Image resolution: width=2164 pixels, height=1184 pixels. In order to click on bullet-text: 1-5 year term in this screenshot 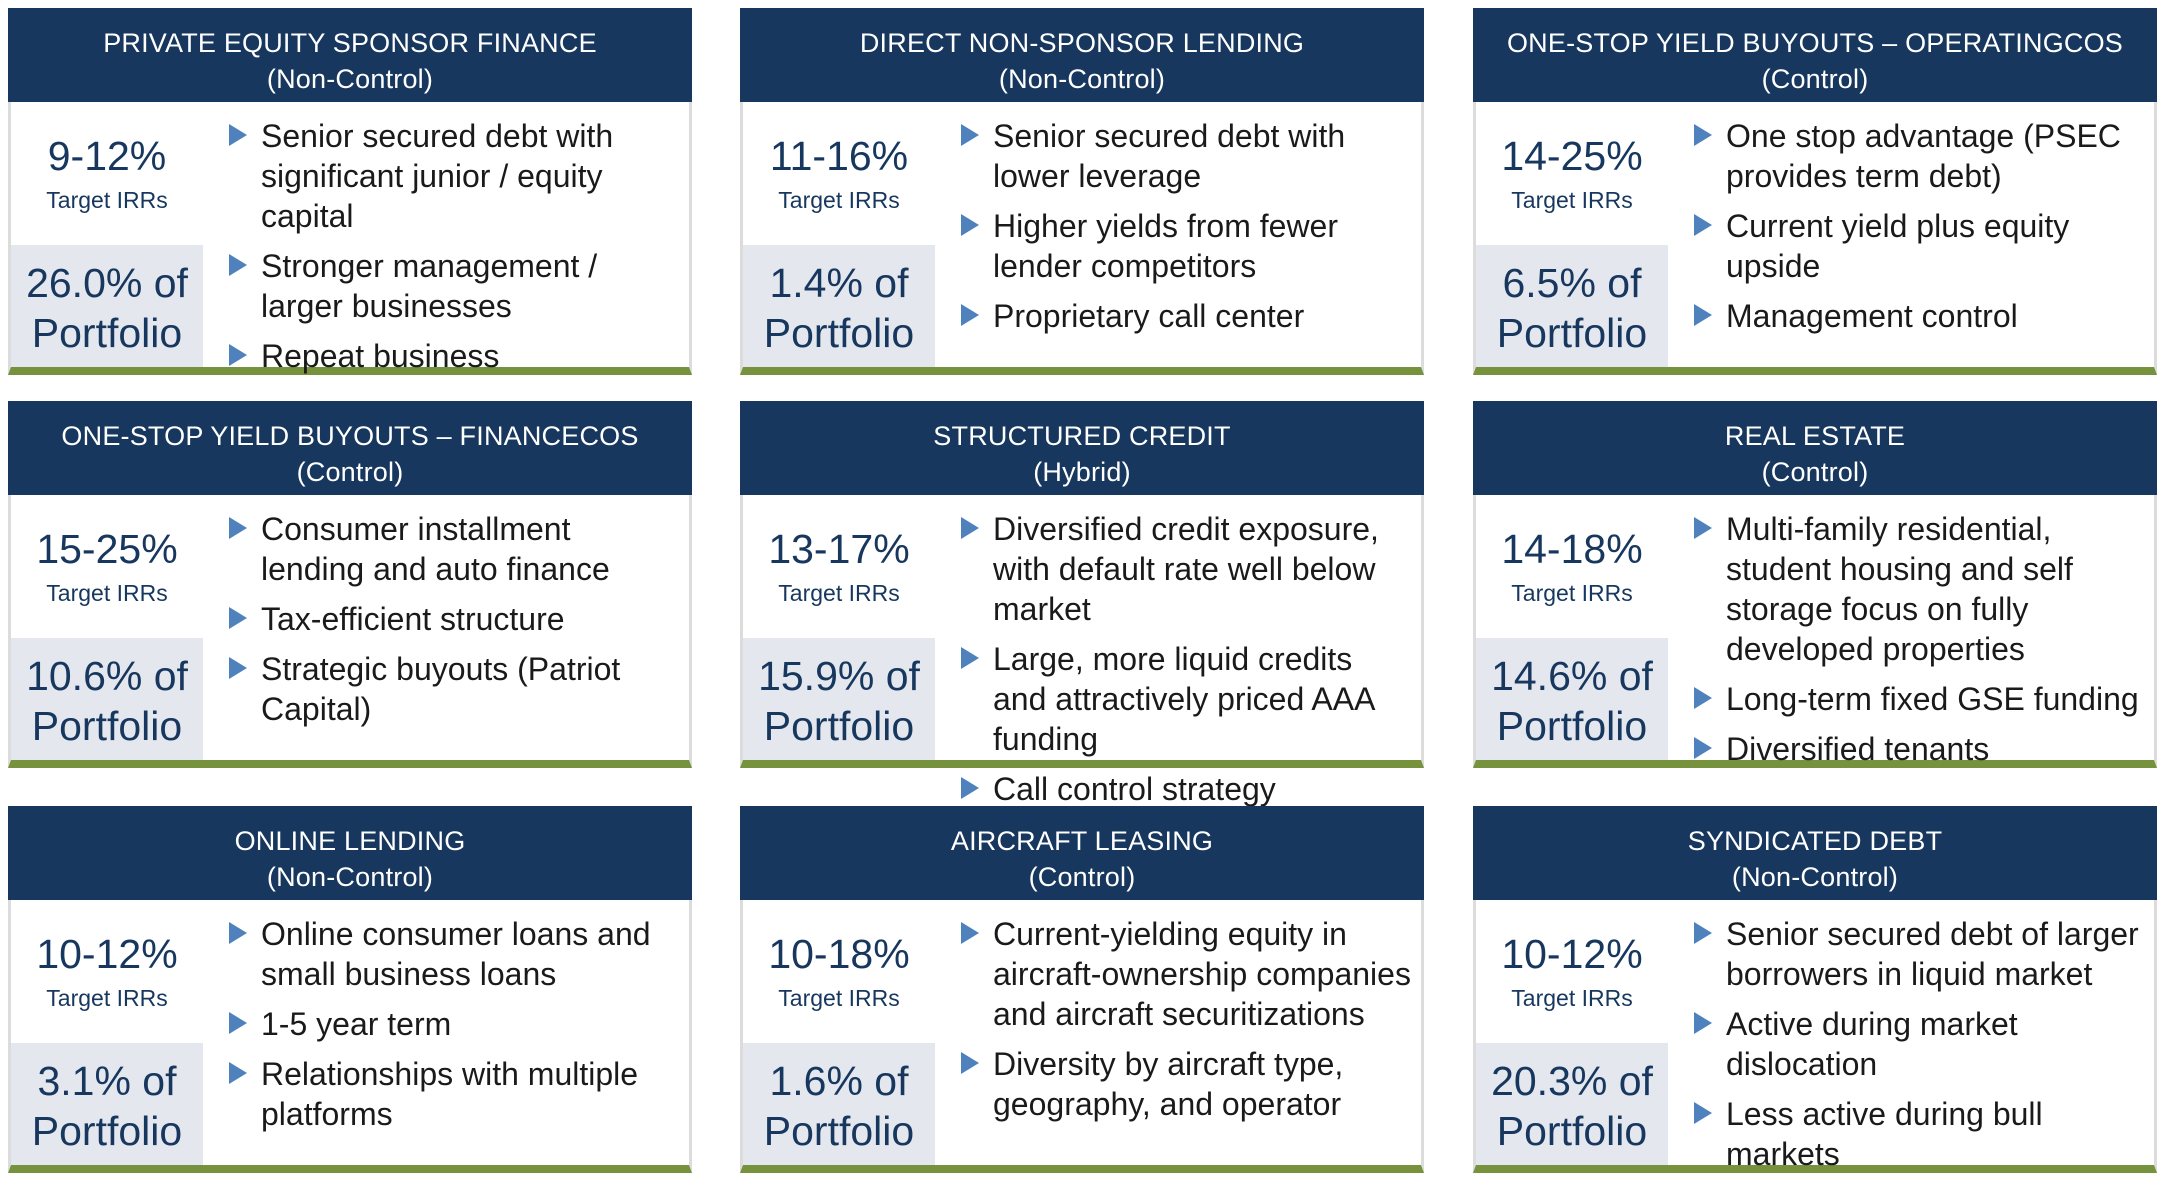, I will do `click(356, 1024)`.